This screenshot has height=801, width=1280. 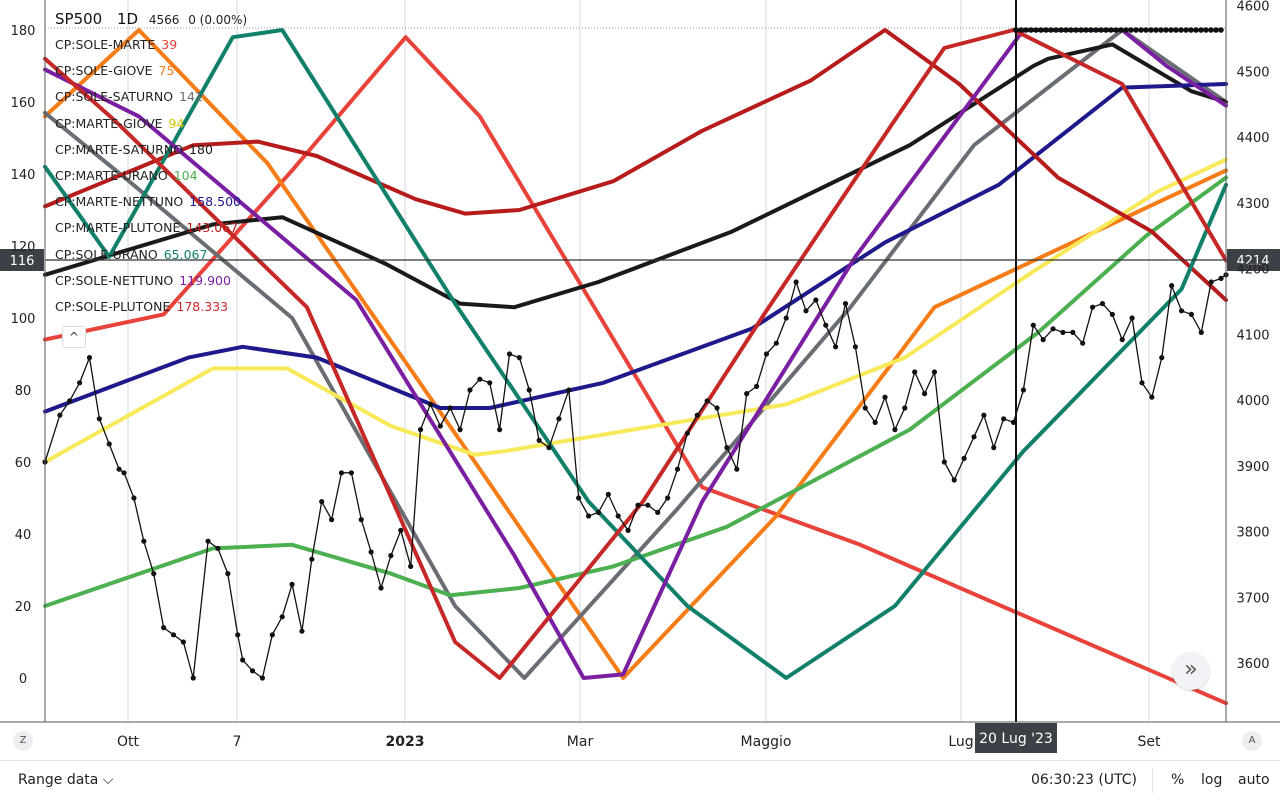 What do you see at coordinates (1252, 741) in the screenshot?
I see `auto-scale-a-button: A` at bounding box center [1252, 741].